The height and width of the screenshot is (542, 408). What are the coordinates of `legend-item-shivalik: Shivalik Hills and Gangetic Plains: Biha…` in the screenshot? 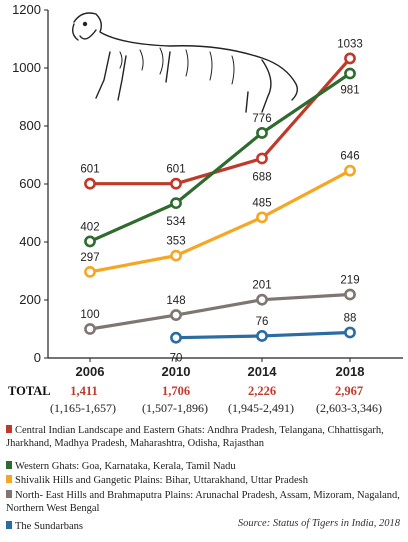 It's located at (204, 480).